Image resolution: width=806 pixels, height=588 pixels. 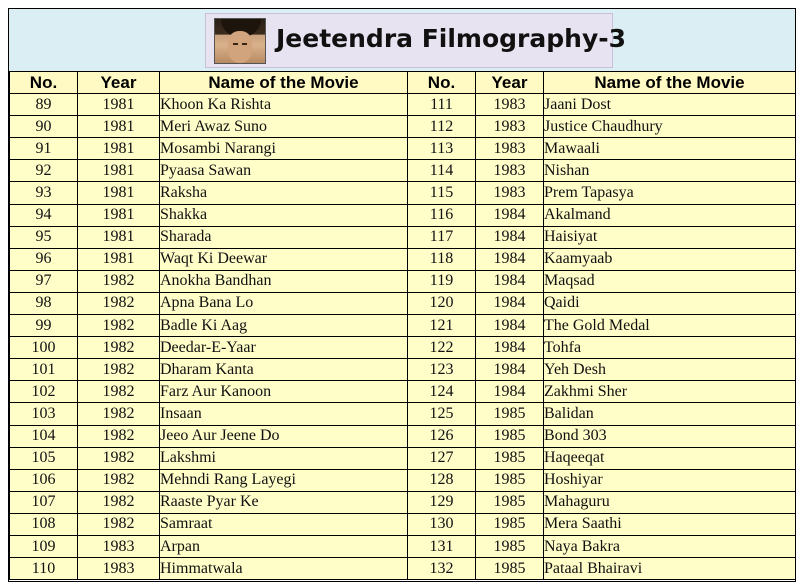 I want to click on table-row: 93 1981 Raksha 115 1983 Prem Tapasya, so click(x=402, y=193).